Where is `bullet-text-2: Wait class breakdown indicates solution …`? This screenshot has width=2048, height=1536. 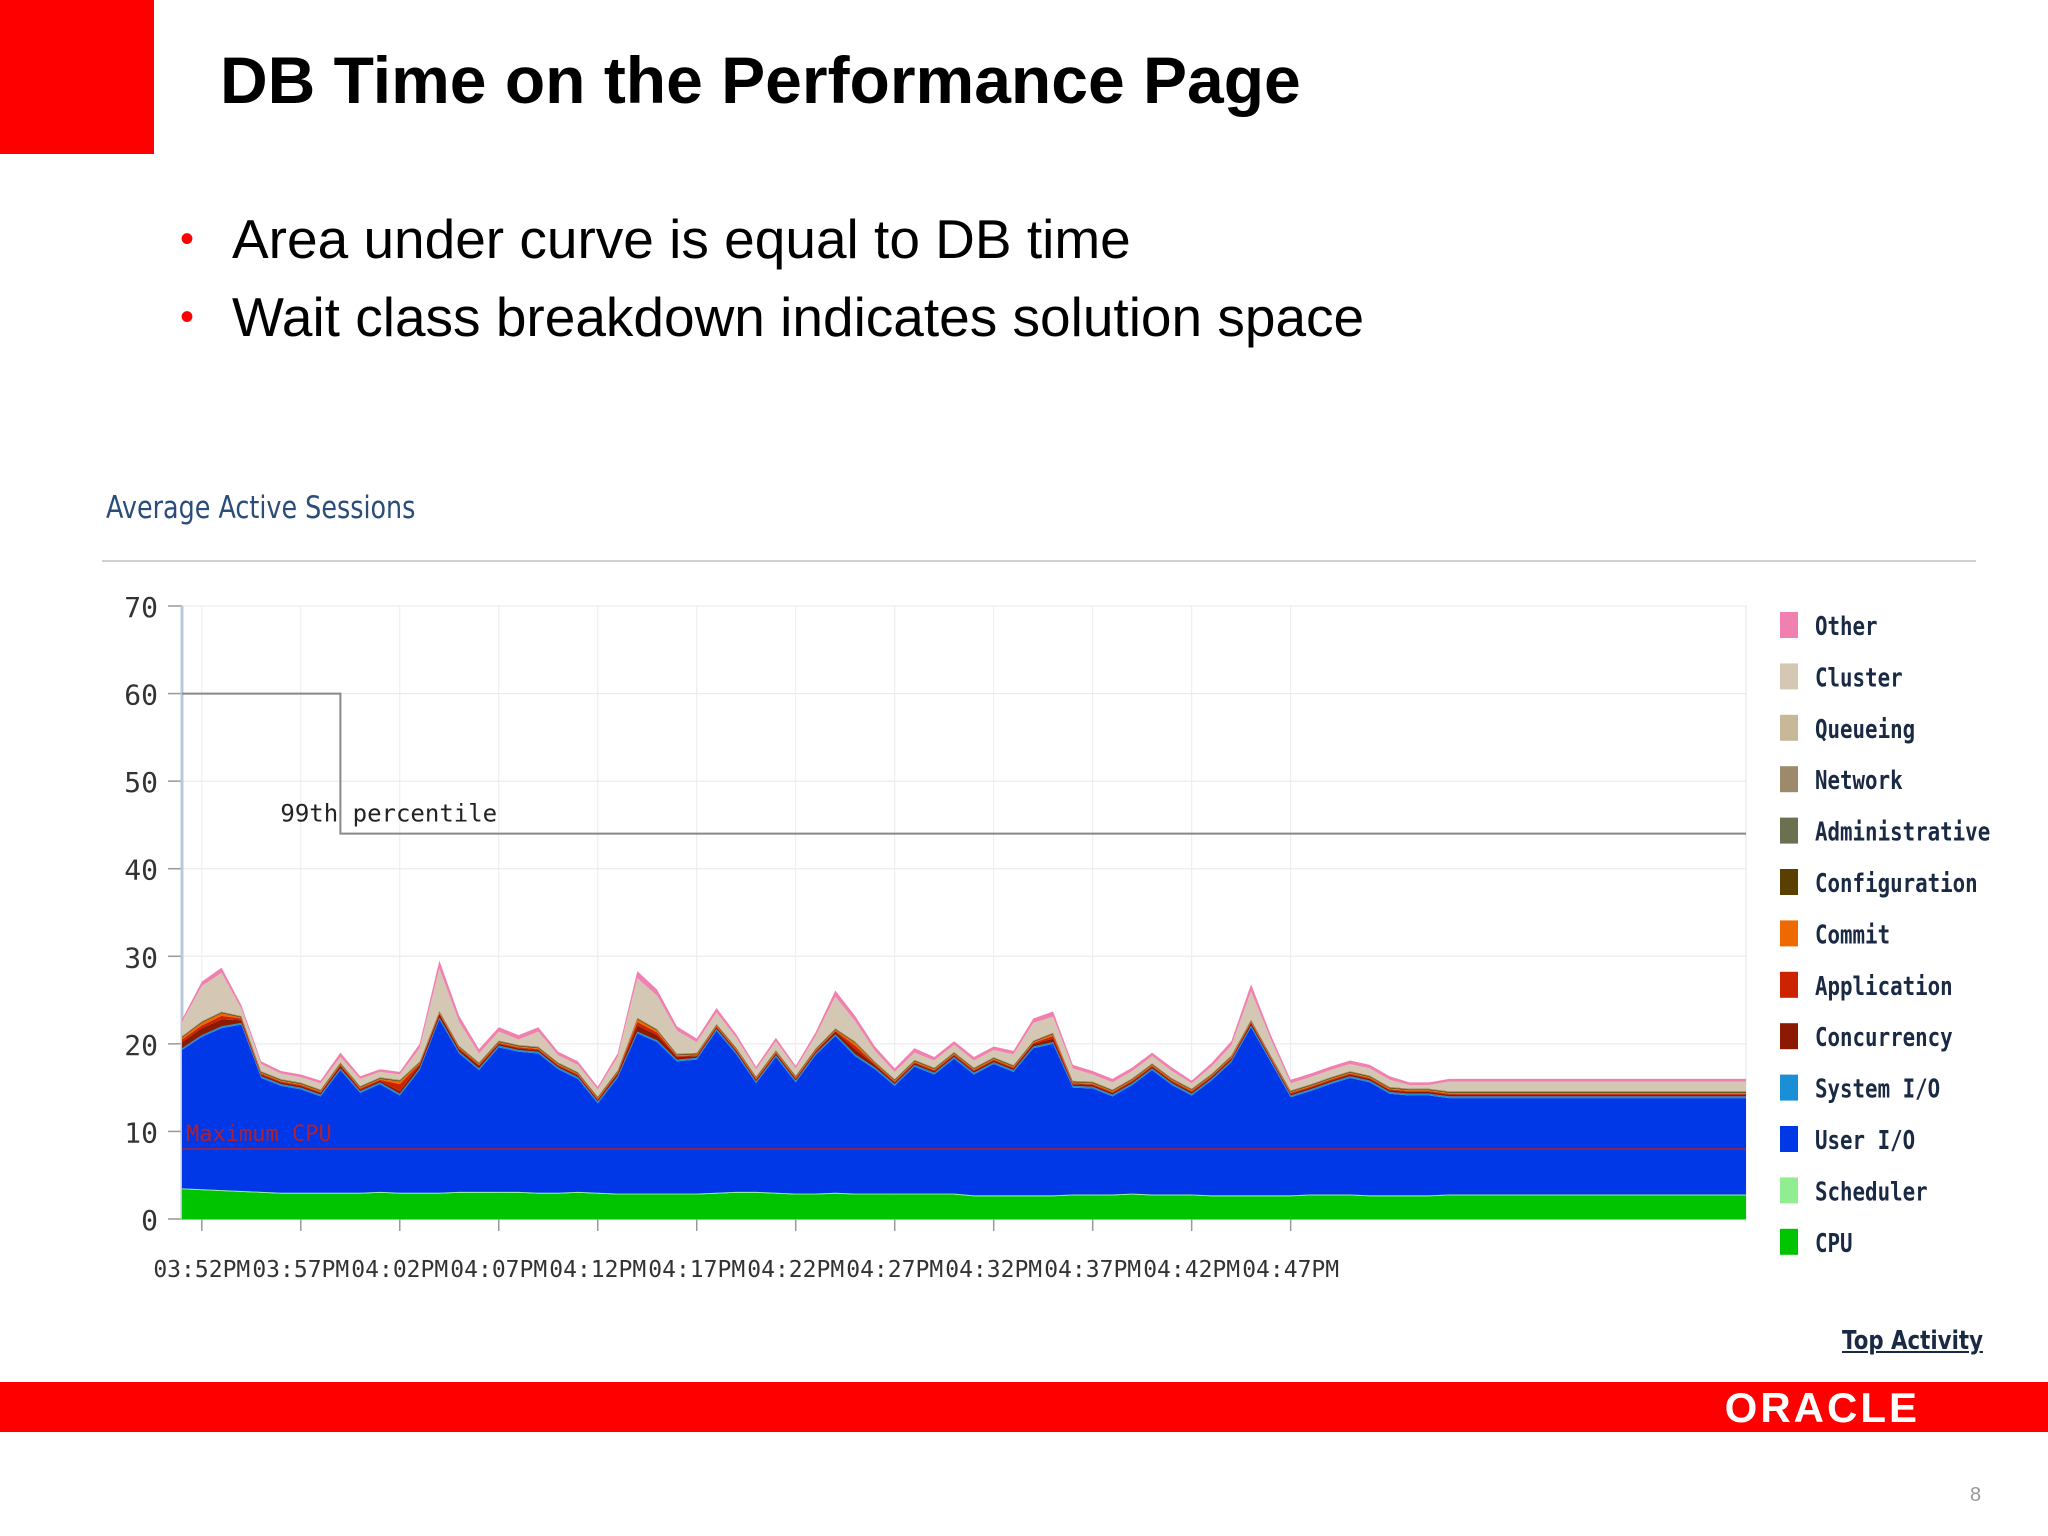
bullet-text-2: Wait class breakdown indicates solution … is located at coordinates (798, 317).